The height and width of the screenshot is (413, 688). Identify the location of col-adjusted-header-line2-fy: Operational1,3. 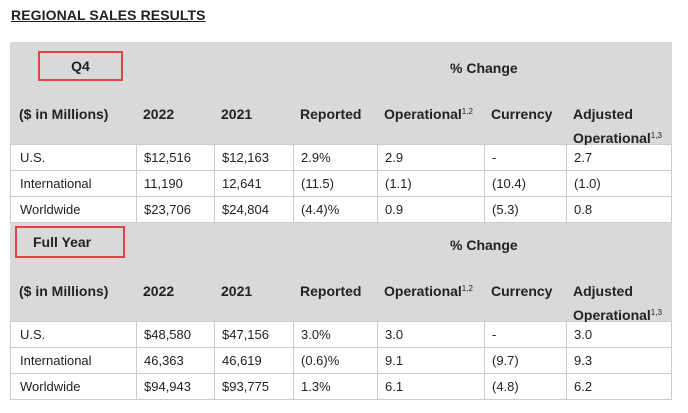
(617, 315).